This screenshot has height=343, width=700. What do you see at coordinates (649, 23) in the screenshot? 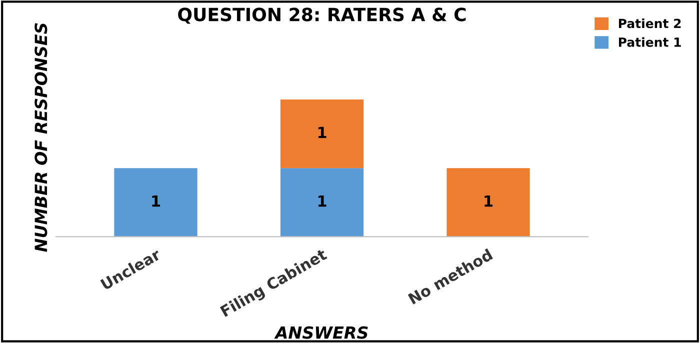
I see `legend-label: Patient 2` at bounding box center [649, 23].